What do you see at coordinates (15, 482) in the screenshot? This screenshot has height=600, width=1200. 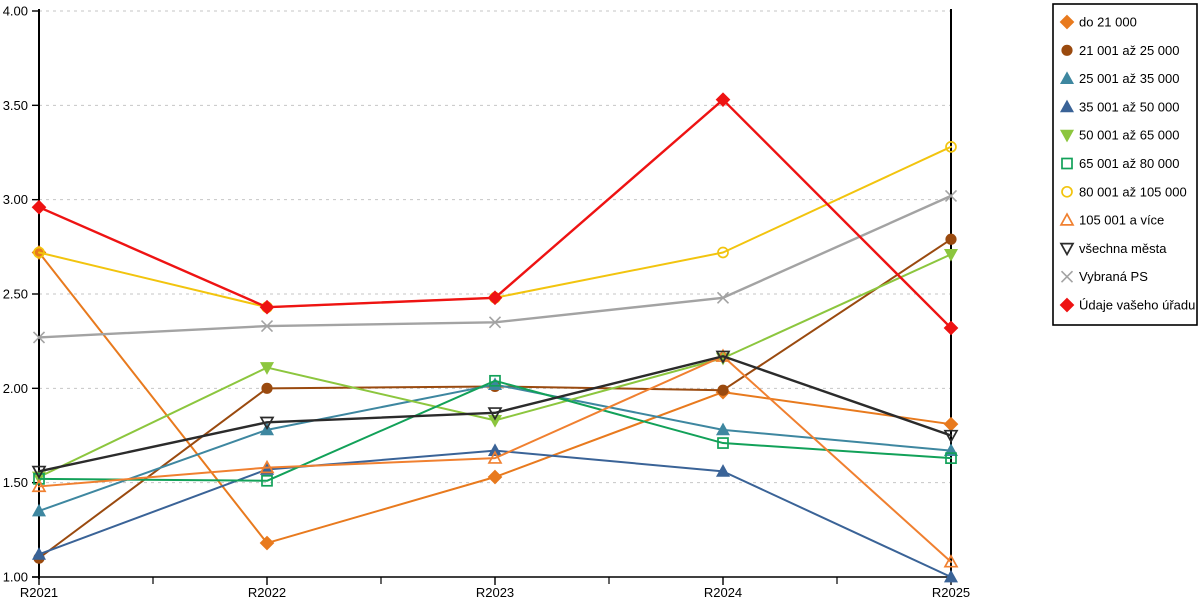 I see `y-tick-label: 1.50` at bounding box center [15, 482].